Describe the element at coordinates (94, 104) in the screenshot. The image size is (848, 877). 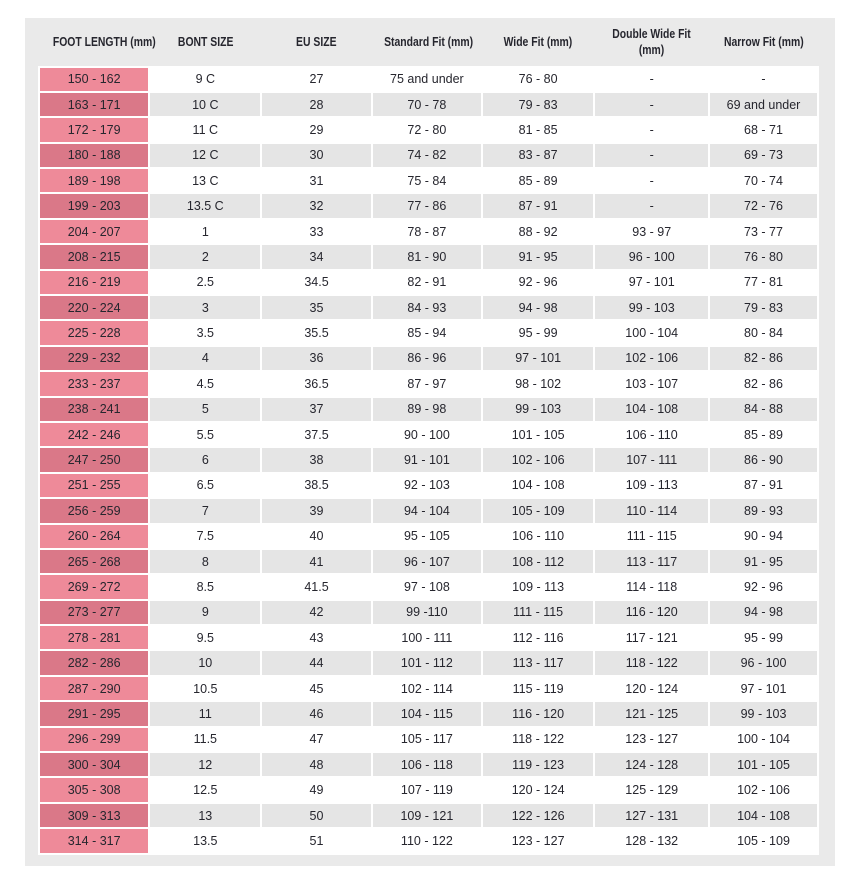
I see `cell-foot-length: 163 - 171` at that location.